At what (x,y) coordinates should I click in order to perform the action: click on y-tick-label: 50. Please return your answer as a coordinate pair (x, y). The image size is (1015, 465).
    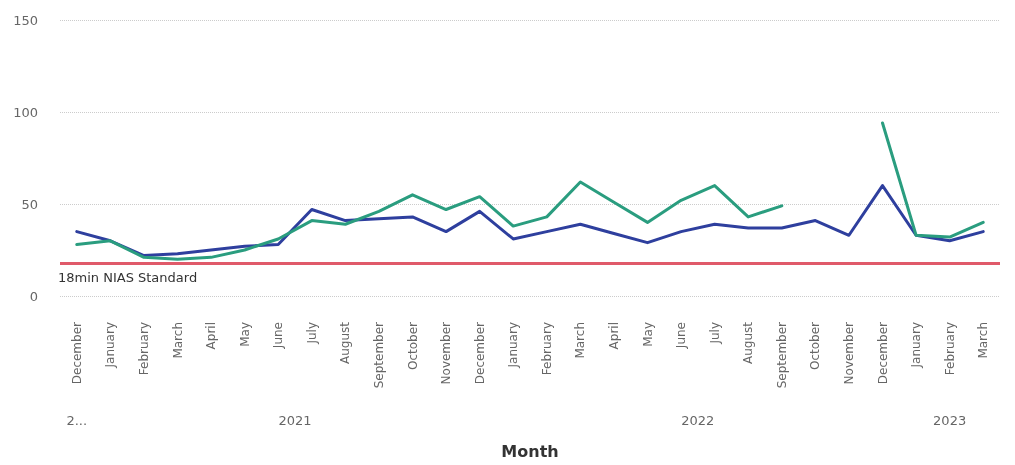
    Looking at the image, I should click on (29, 204).